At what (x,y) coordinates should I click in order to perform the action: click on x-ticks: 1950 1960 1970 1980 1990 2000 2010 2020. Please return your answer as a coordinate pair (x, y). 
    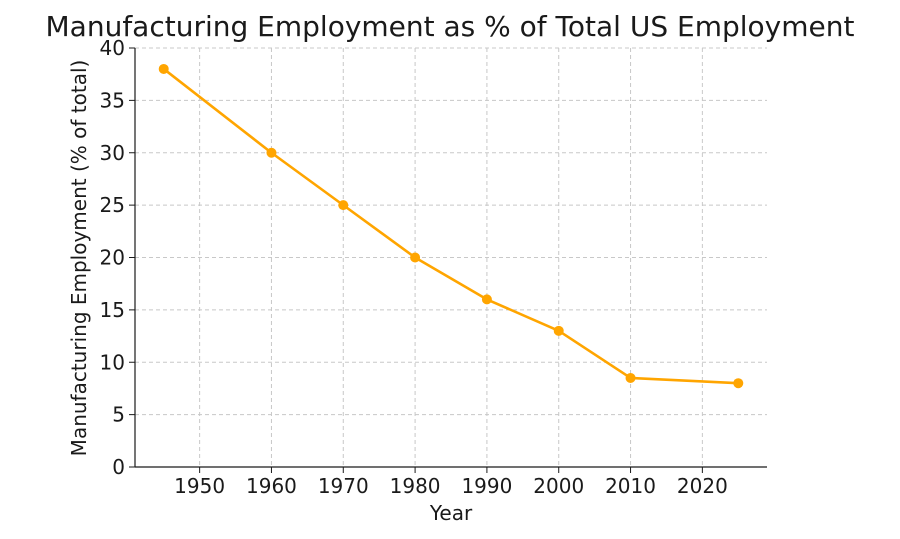
    Looking at the image, I should click on (451, 482).